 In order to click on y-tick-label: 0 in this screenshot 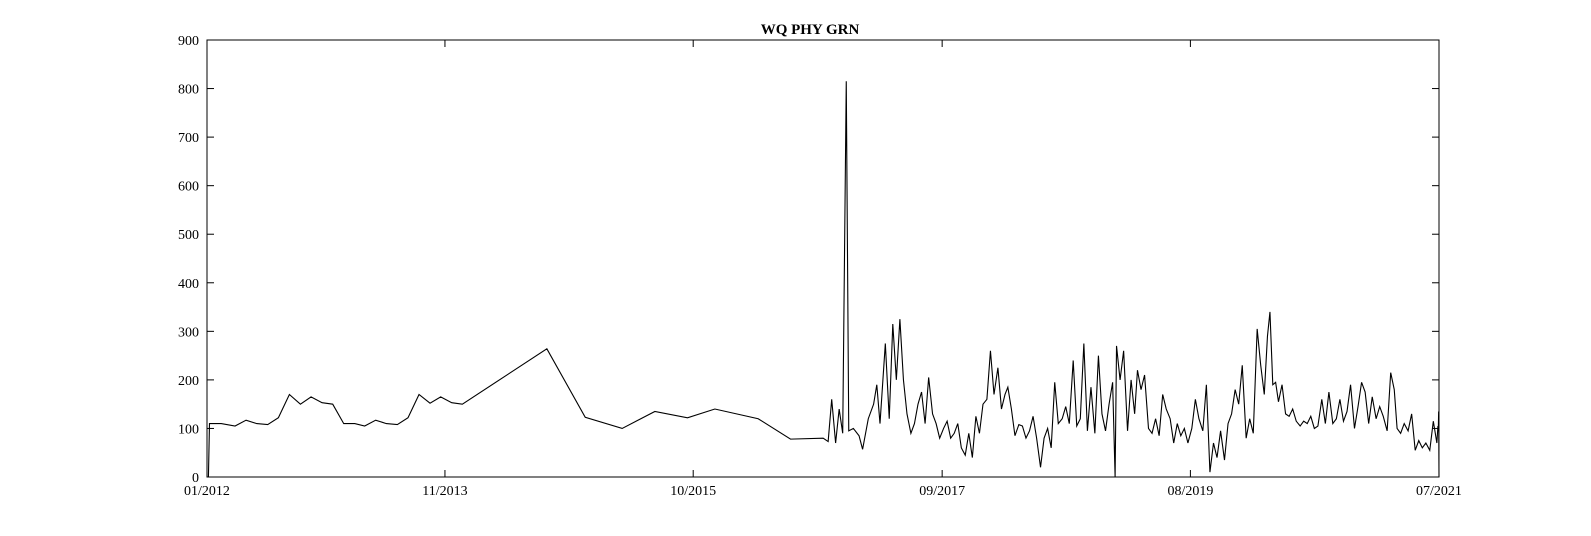, I will do `click(195, 478)`.